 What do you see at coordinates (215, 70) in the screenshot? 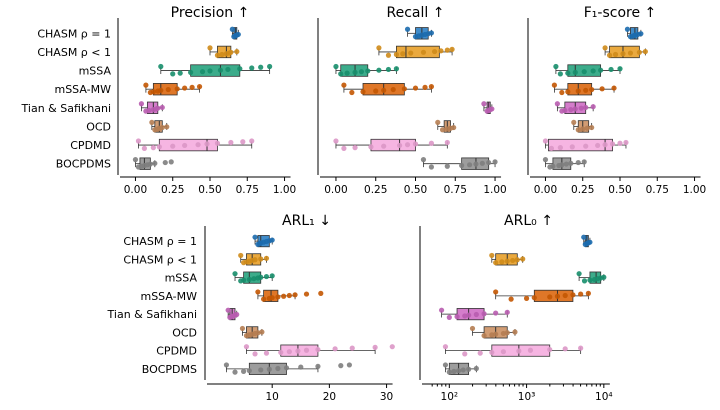
I see `iqr-box` at bounding box center [215, 70].